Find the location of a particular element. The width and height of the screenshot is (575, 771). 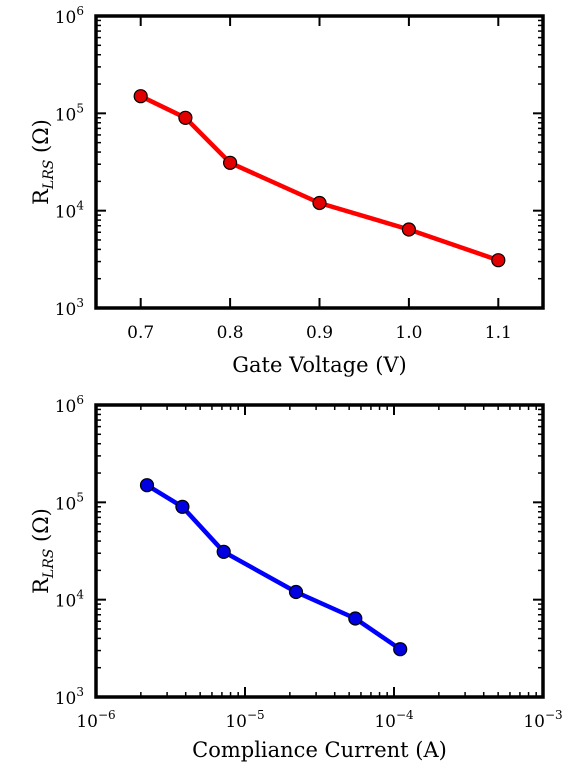

x-tick-label: 10⁻⁵ is located at coordinates (244, 720).